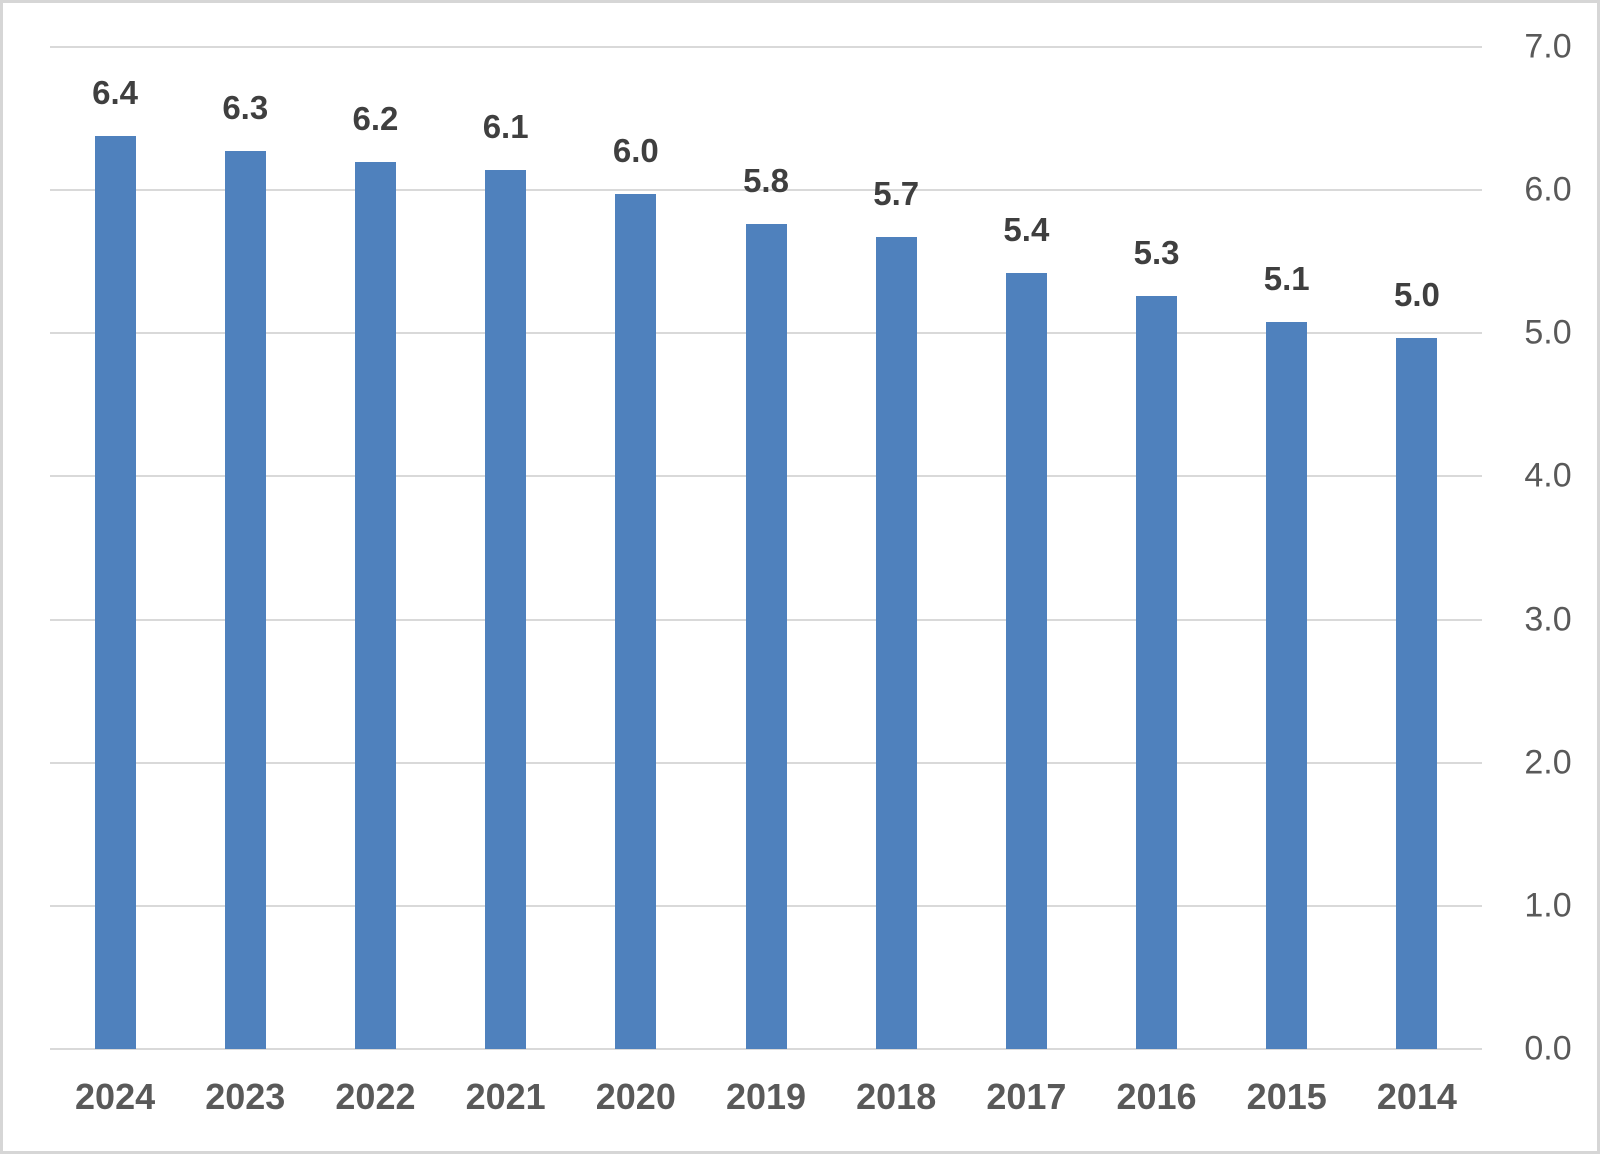 The image size is (1600, 1154). What do you see at coordinates (1548, 332) in the screenshot?
I see `y-axis-tick-label: 5.0` at bounding box center [1548, 332].